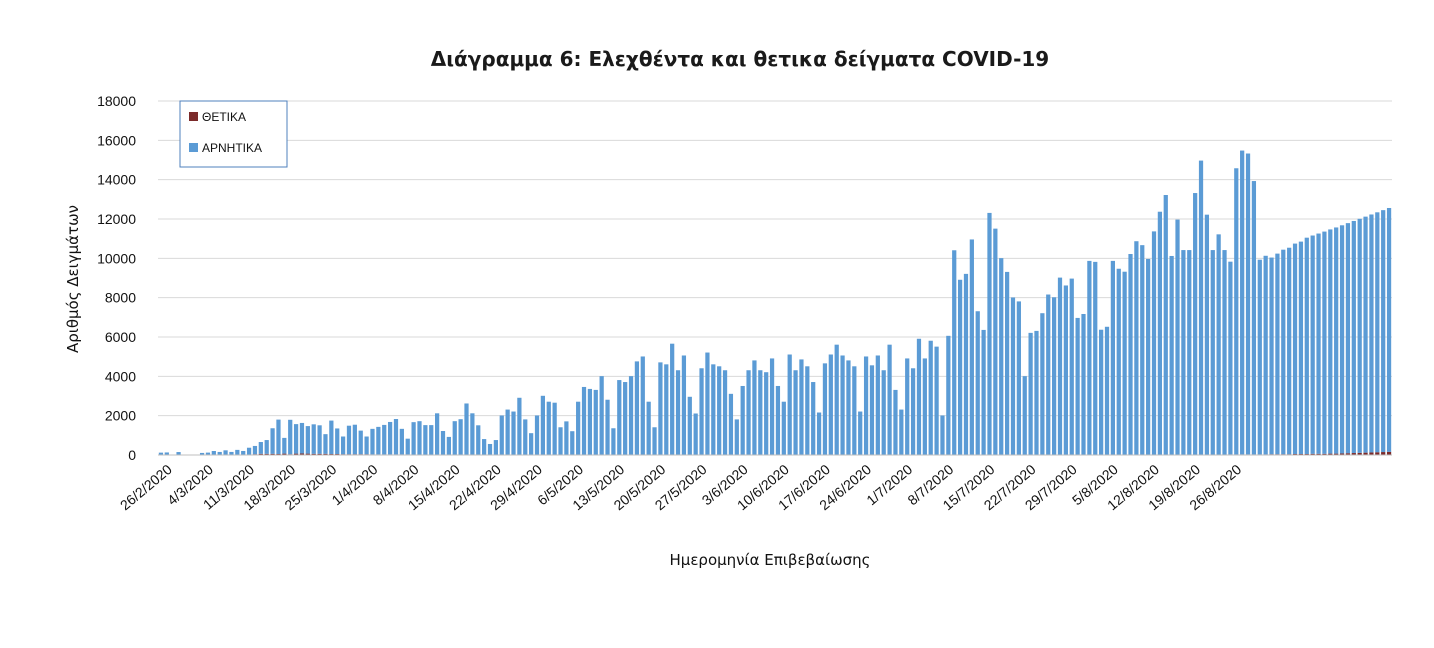  I want to click on x-tick-label: 26/2/2020, so click(146, 487).